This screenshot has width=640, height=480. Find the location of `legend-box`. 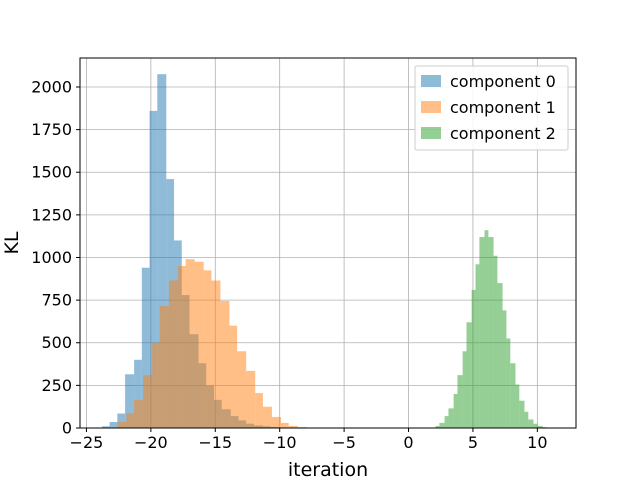

legend-box is located at coordinates (491, 108).